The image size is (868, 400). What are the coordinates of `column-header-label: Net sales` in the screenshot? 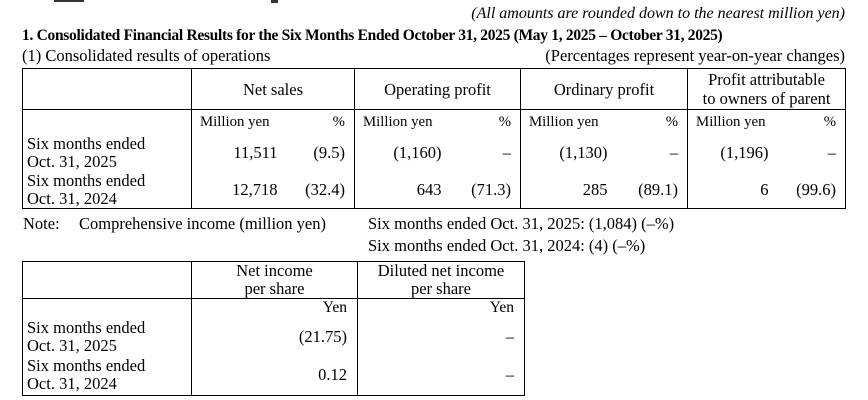 It's located at (273, 89).